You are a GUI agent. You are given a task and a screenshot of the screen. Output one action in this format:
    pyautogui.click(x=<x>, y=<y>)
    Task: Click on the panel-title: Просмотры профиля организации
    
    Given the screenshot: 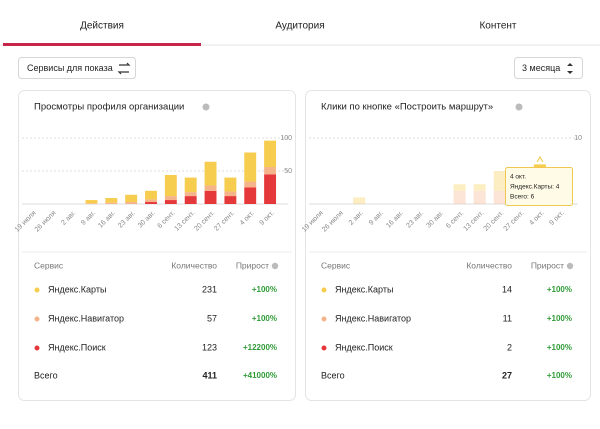 What is the action you would take?
    pyautogui.click(x=109, y=107)
    